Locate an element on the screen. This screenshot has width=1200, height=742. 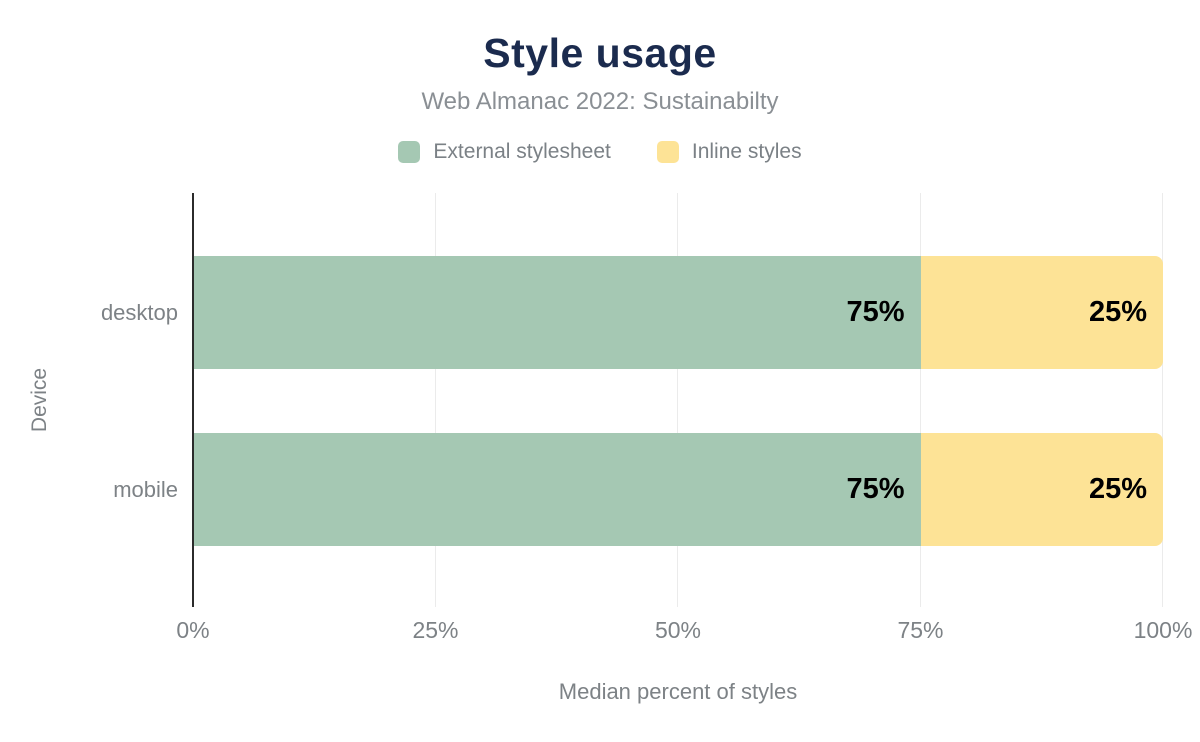
category-label-mobile: mobile is located at coordinates (145, 489).